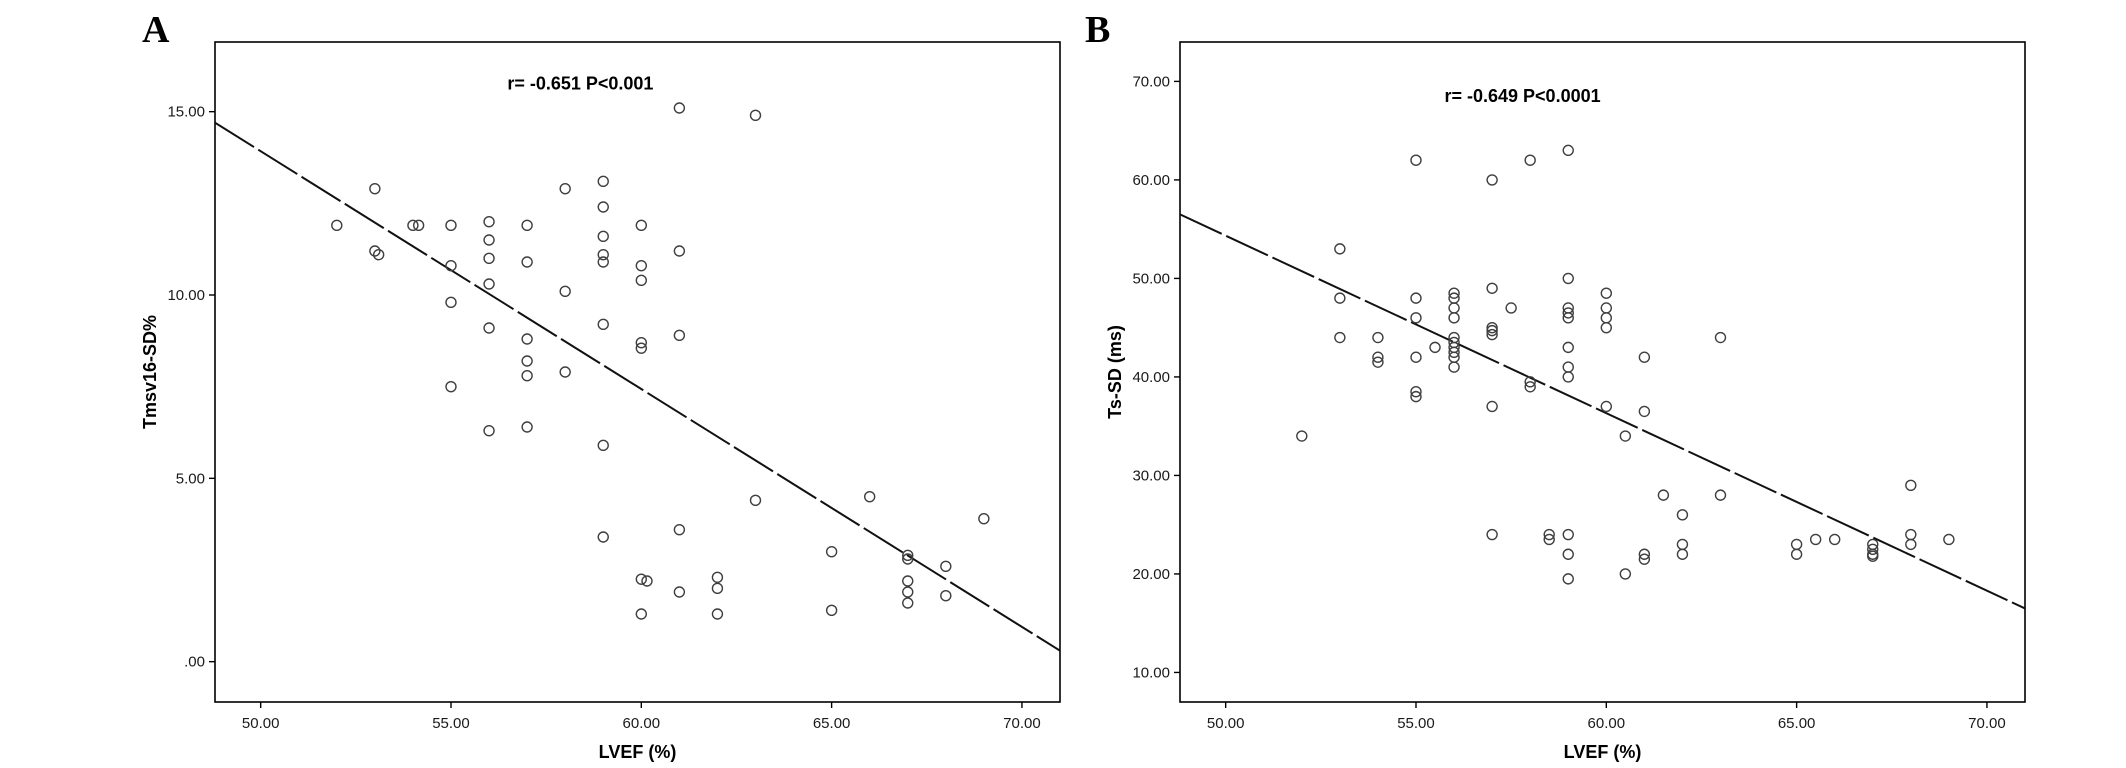  What do you see at coordinates (194, 662) in the screenshot?
I see `y-tick-label: .00` at bounding box center [194, 662].